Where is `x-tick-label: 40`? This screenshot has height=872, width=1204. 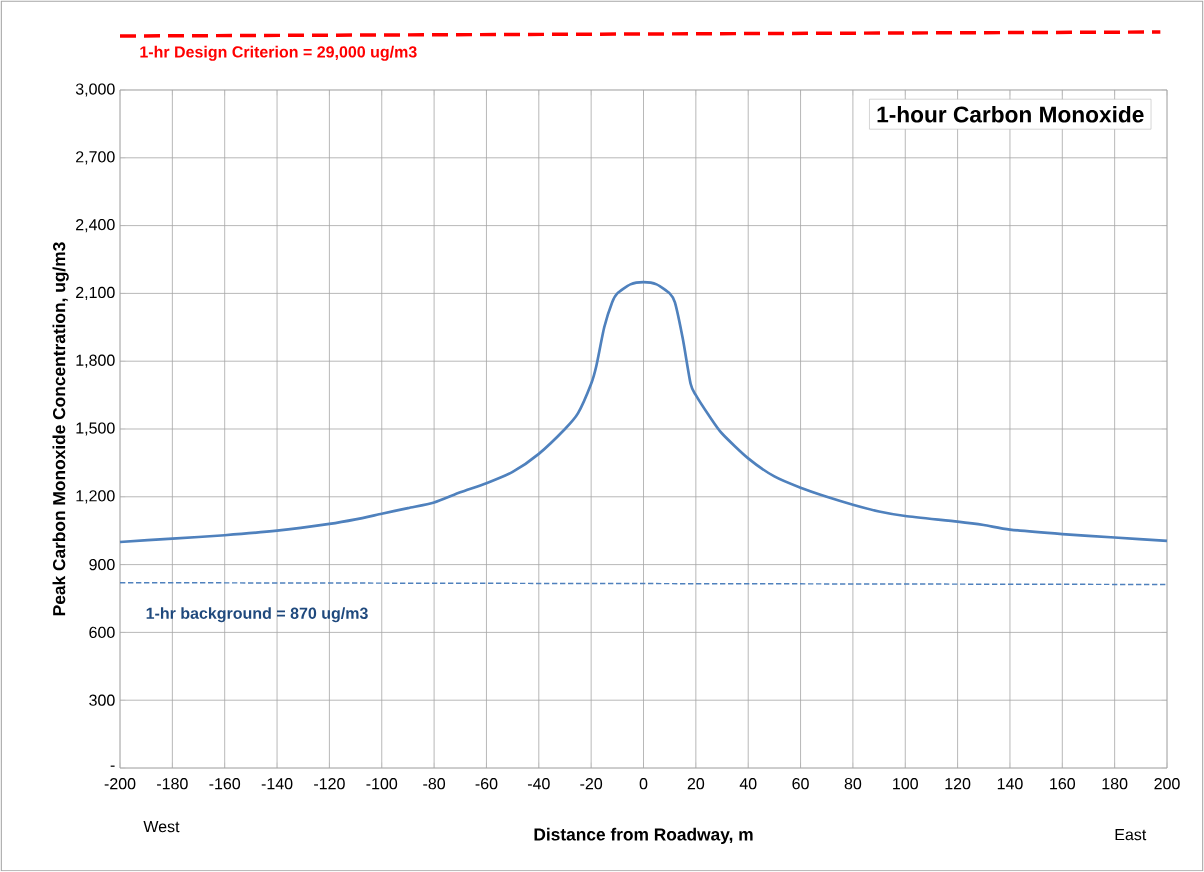
x-tick-label: 40 is located at coordinates (748, 784).